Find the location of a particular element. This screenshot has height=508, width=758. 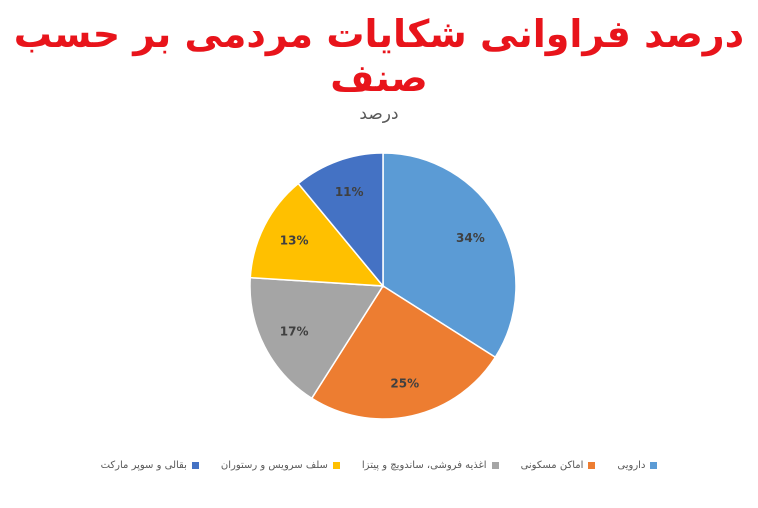

data-label: 13% is located at coordinates (294, 241).